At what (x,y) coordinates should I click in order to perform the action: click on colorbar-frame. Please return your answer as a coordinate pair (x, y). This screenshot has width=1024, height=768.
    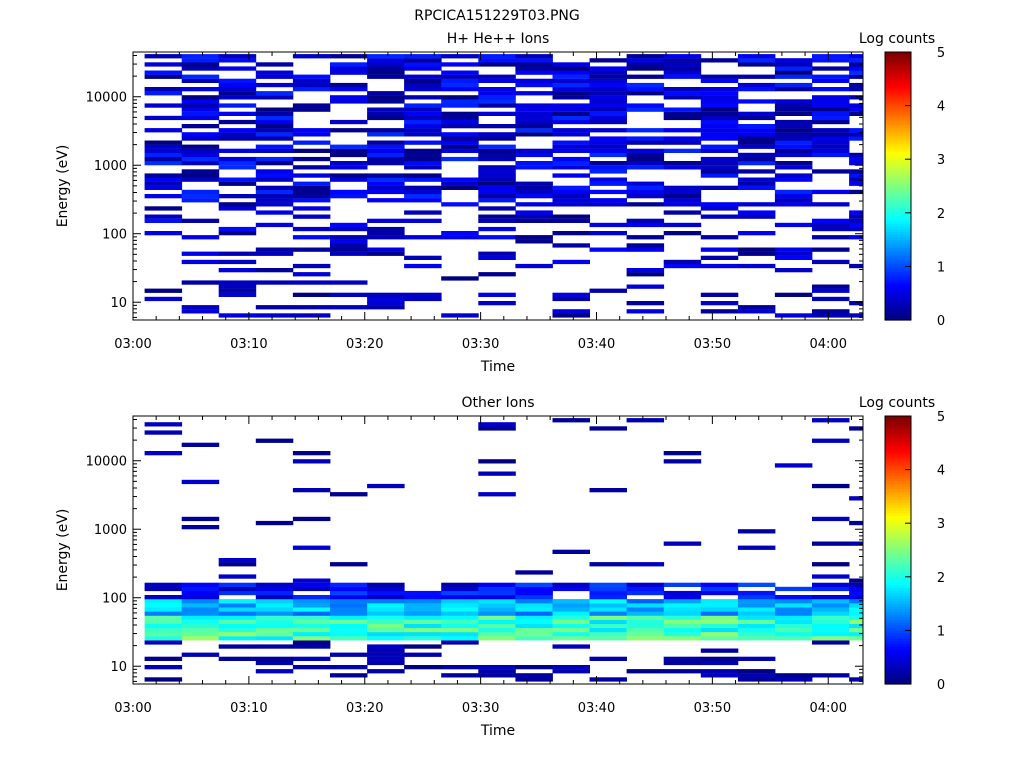
    Looking at the image, I should click on (898, 550).